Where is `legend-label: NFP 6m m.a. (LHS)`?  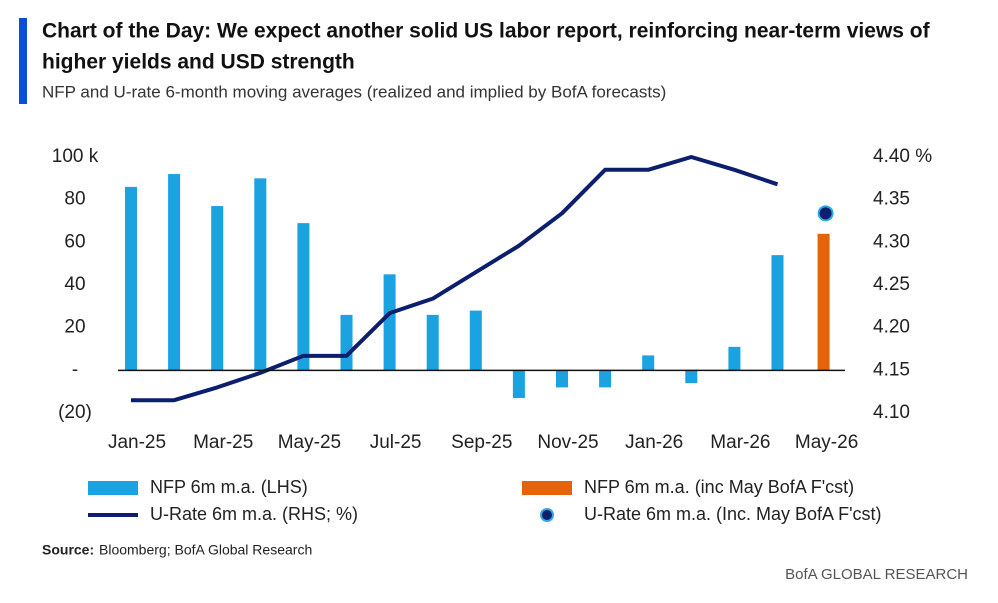
legend-label: NFP 6m m.a. (LHS) is located at coordinates (229, 487).